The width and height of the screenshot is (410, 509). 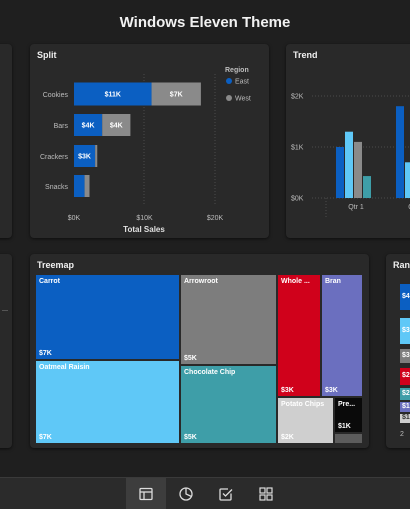 I want to click on split-bar-label: $11K, so click(x=113, y=95).